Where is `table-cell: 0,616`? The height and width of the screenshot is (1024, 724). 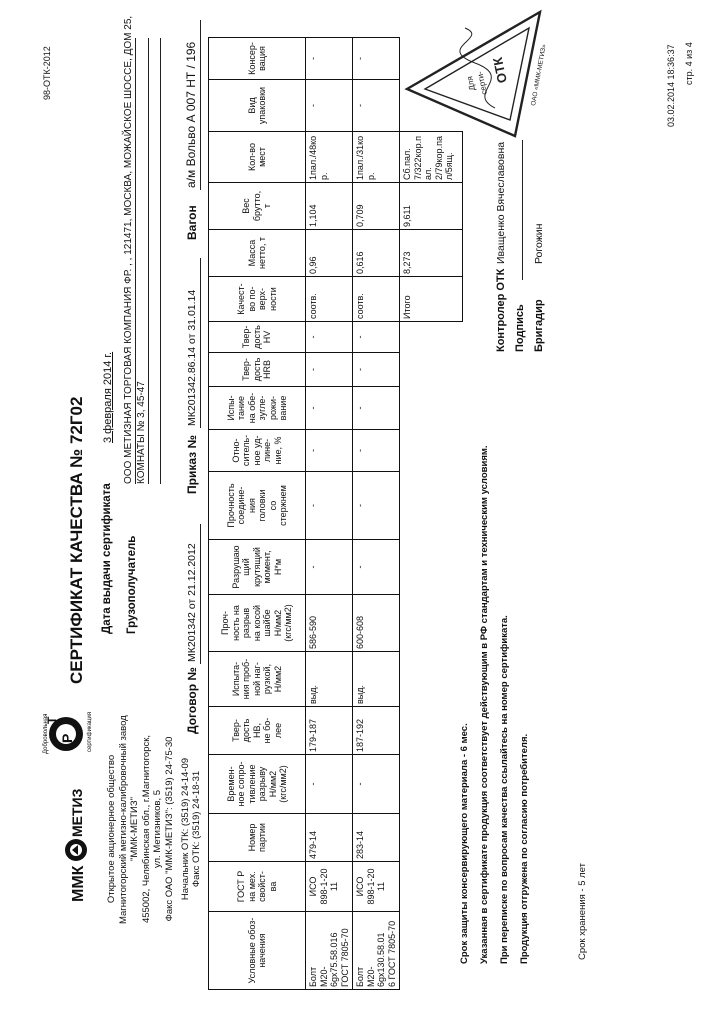 table-cell: 0,616 is located at coordinates (376, 253).